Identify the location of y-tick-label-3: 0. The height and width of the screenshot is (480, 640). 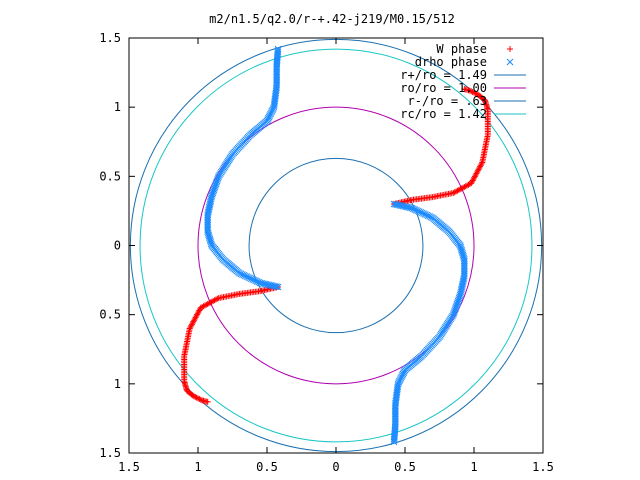
(117, 246).